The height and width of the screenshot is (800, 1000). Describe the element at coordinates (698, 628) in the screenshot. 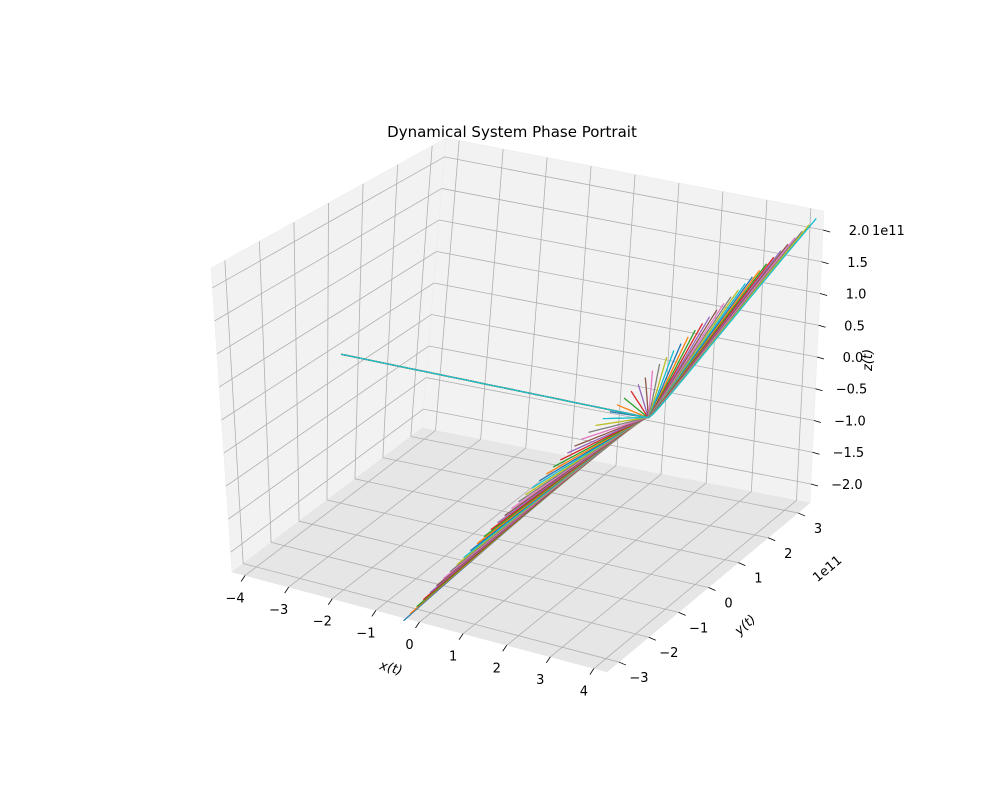

I see `y-tick-label: −1` at that location.